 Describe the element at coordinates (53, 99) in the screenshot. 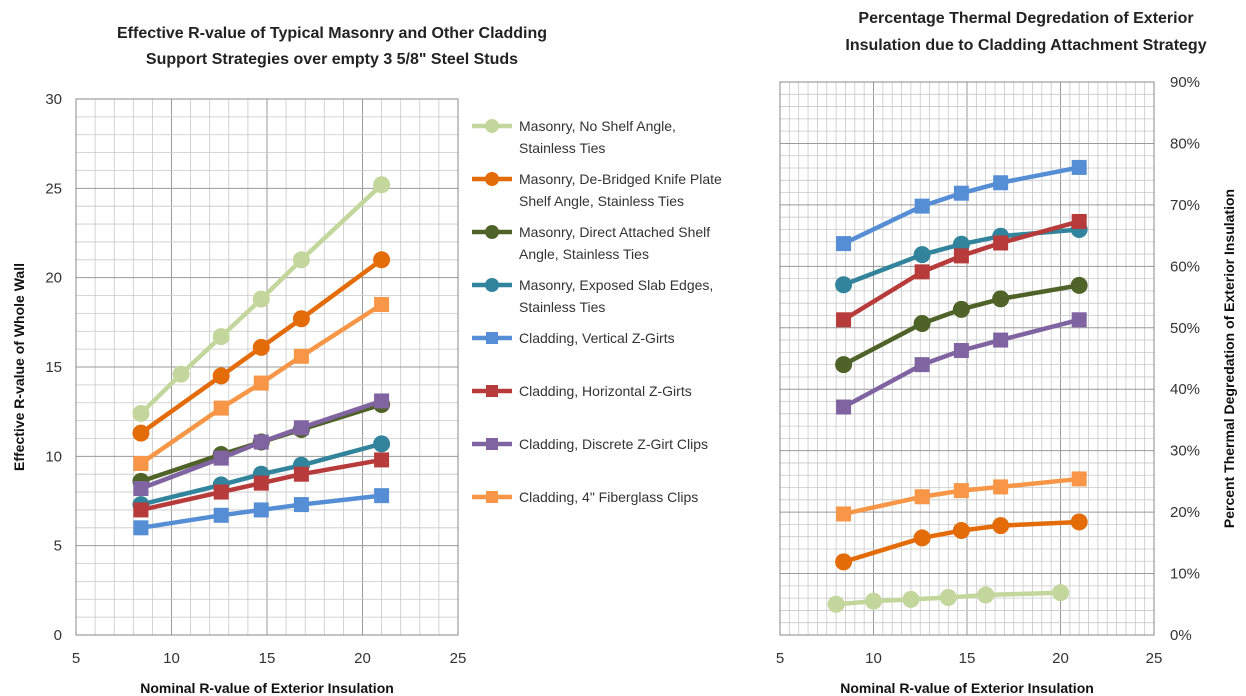

I see `y-tick-label: 30` at that location.